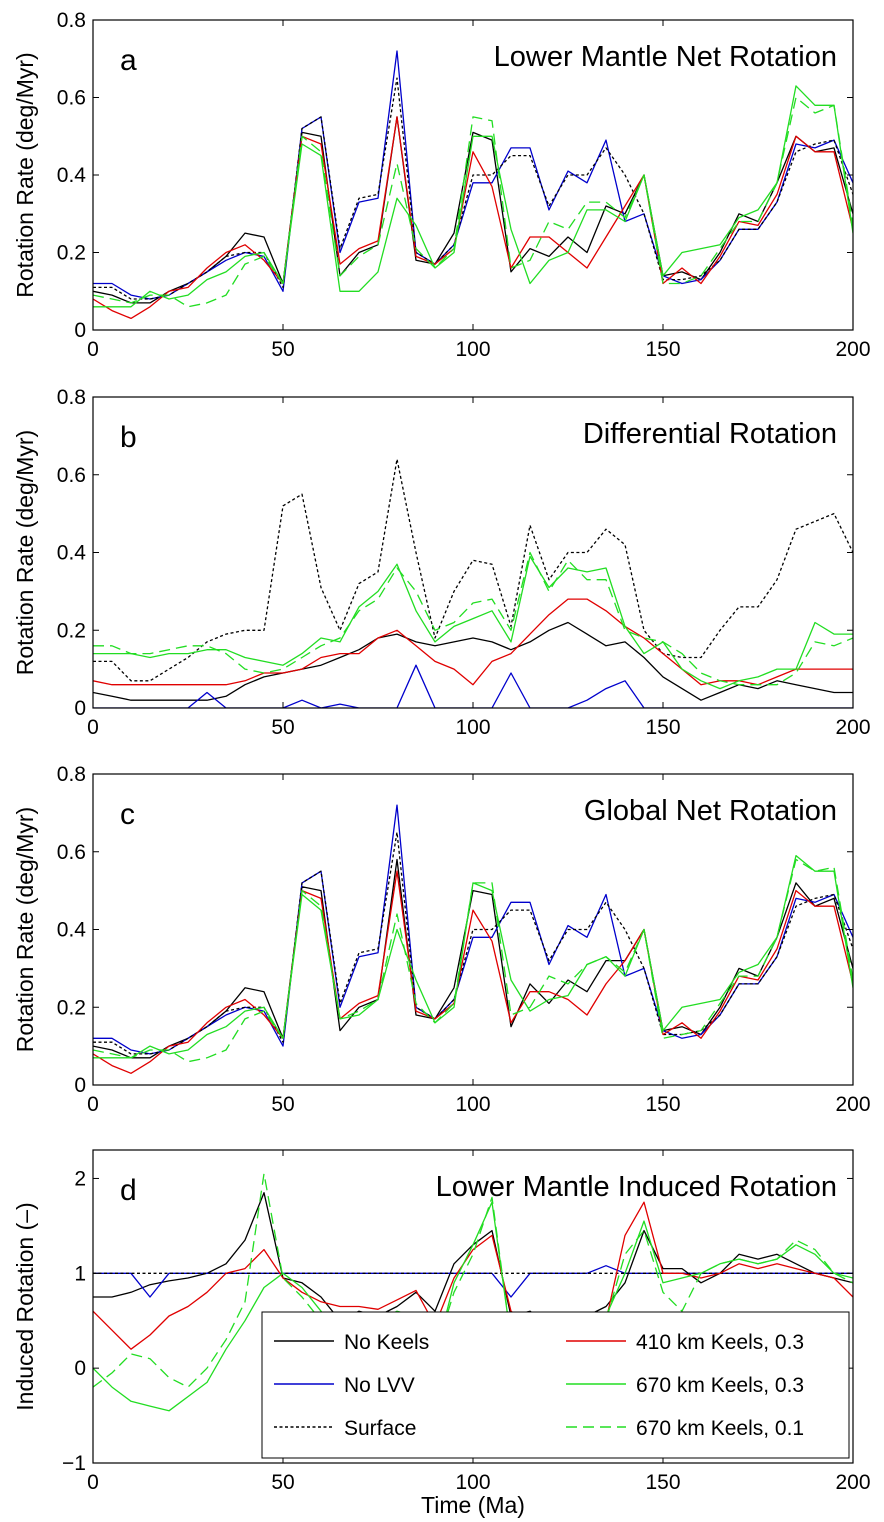 This screenshot has height=1522, width=884. What do you see at coordinates (473, 661) in the screenshot?
I see `series-line-b-no-keels` at bounding box center [473, 661].